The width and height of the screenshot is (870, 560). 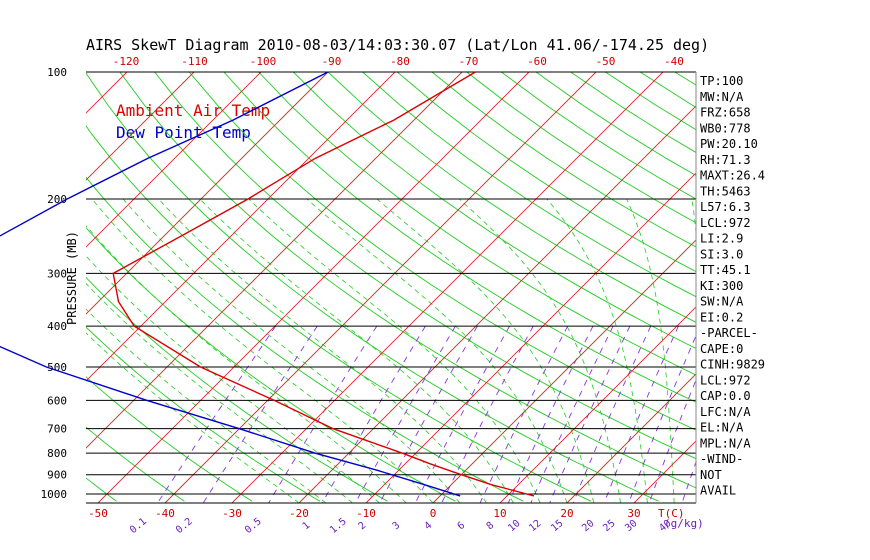 I want to click on mixing-ratio-label: 30, so click(x=631, y=526).